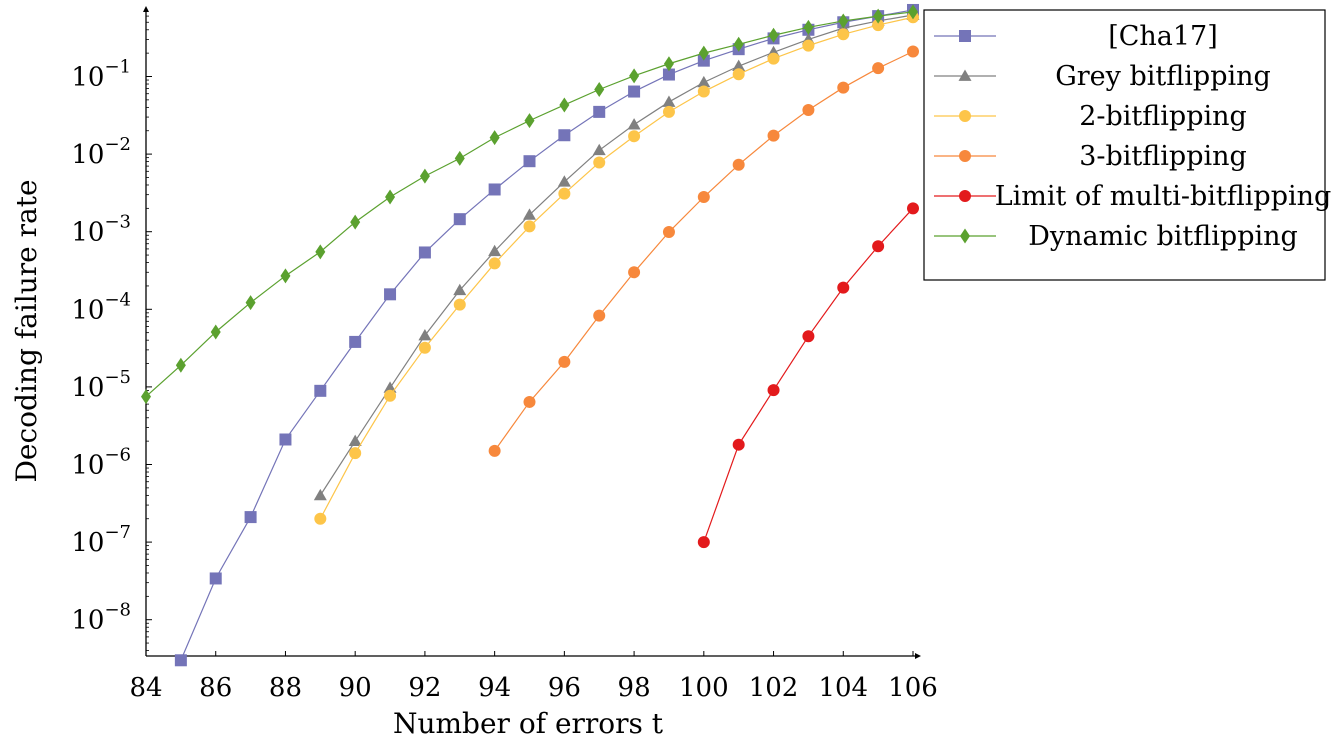  What do you see at coordinates (1163, 196) in the screenshot?
I see `legend-label: Limit of multi-bitflipping` at bounding box center [1163, 196].